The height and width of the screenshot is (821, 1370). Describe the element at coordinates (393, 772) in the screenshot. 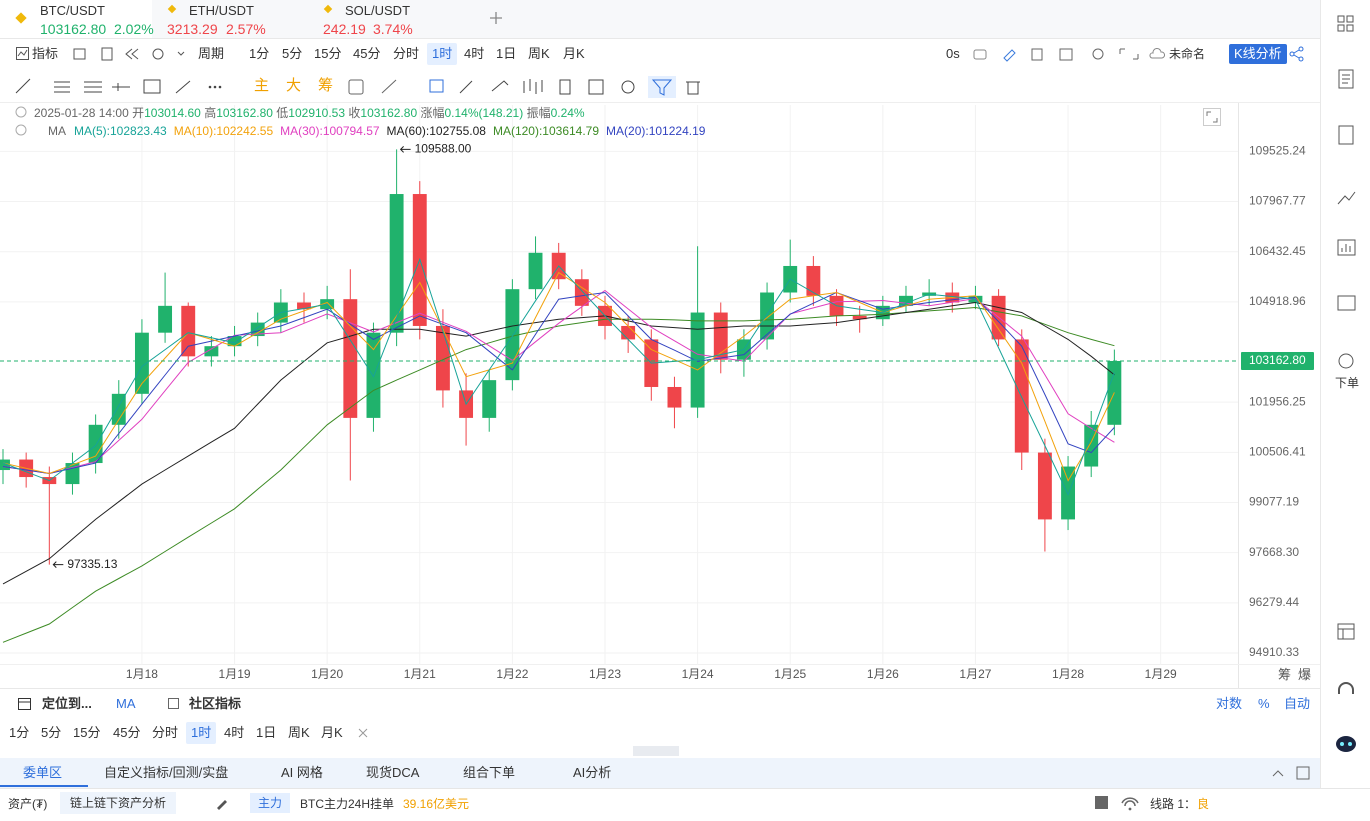

I see `panel-tab: 现货DCA` at that location.